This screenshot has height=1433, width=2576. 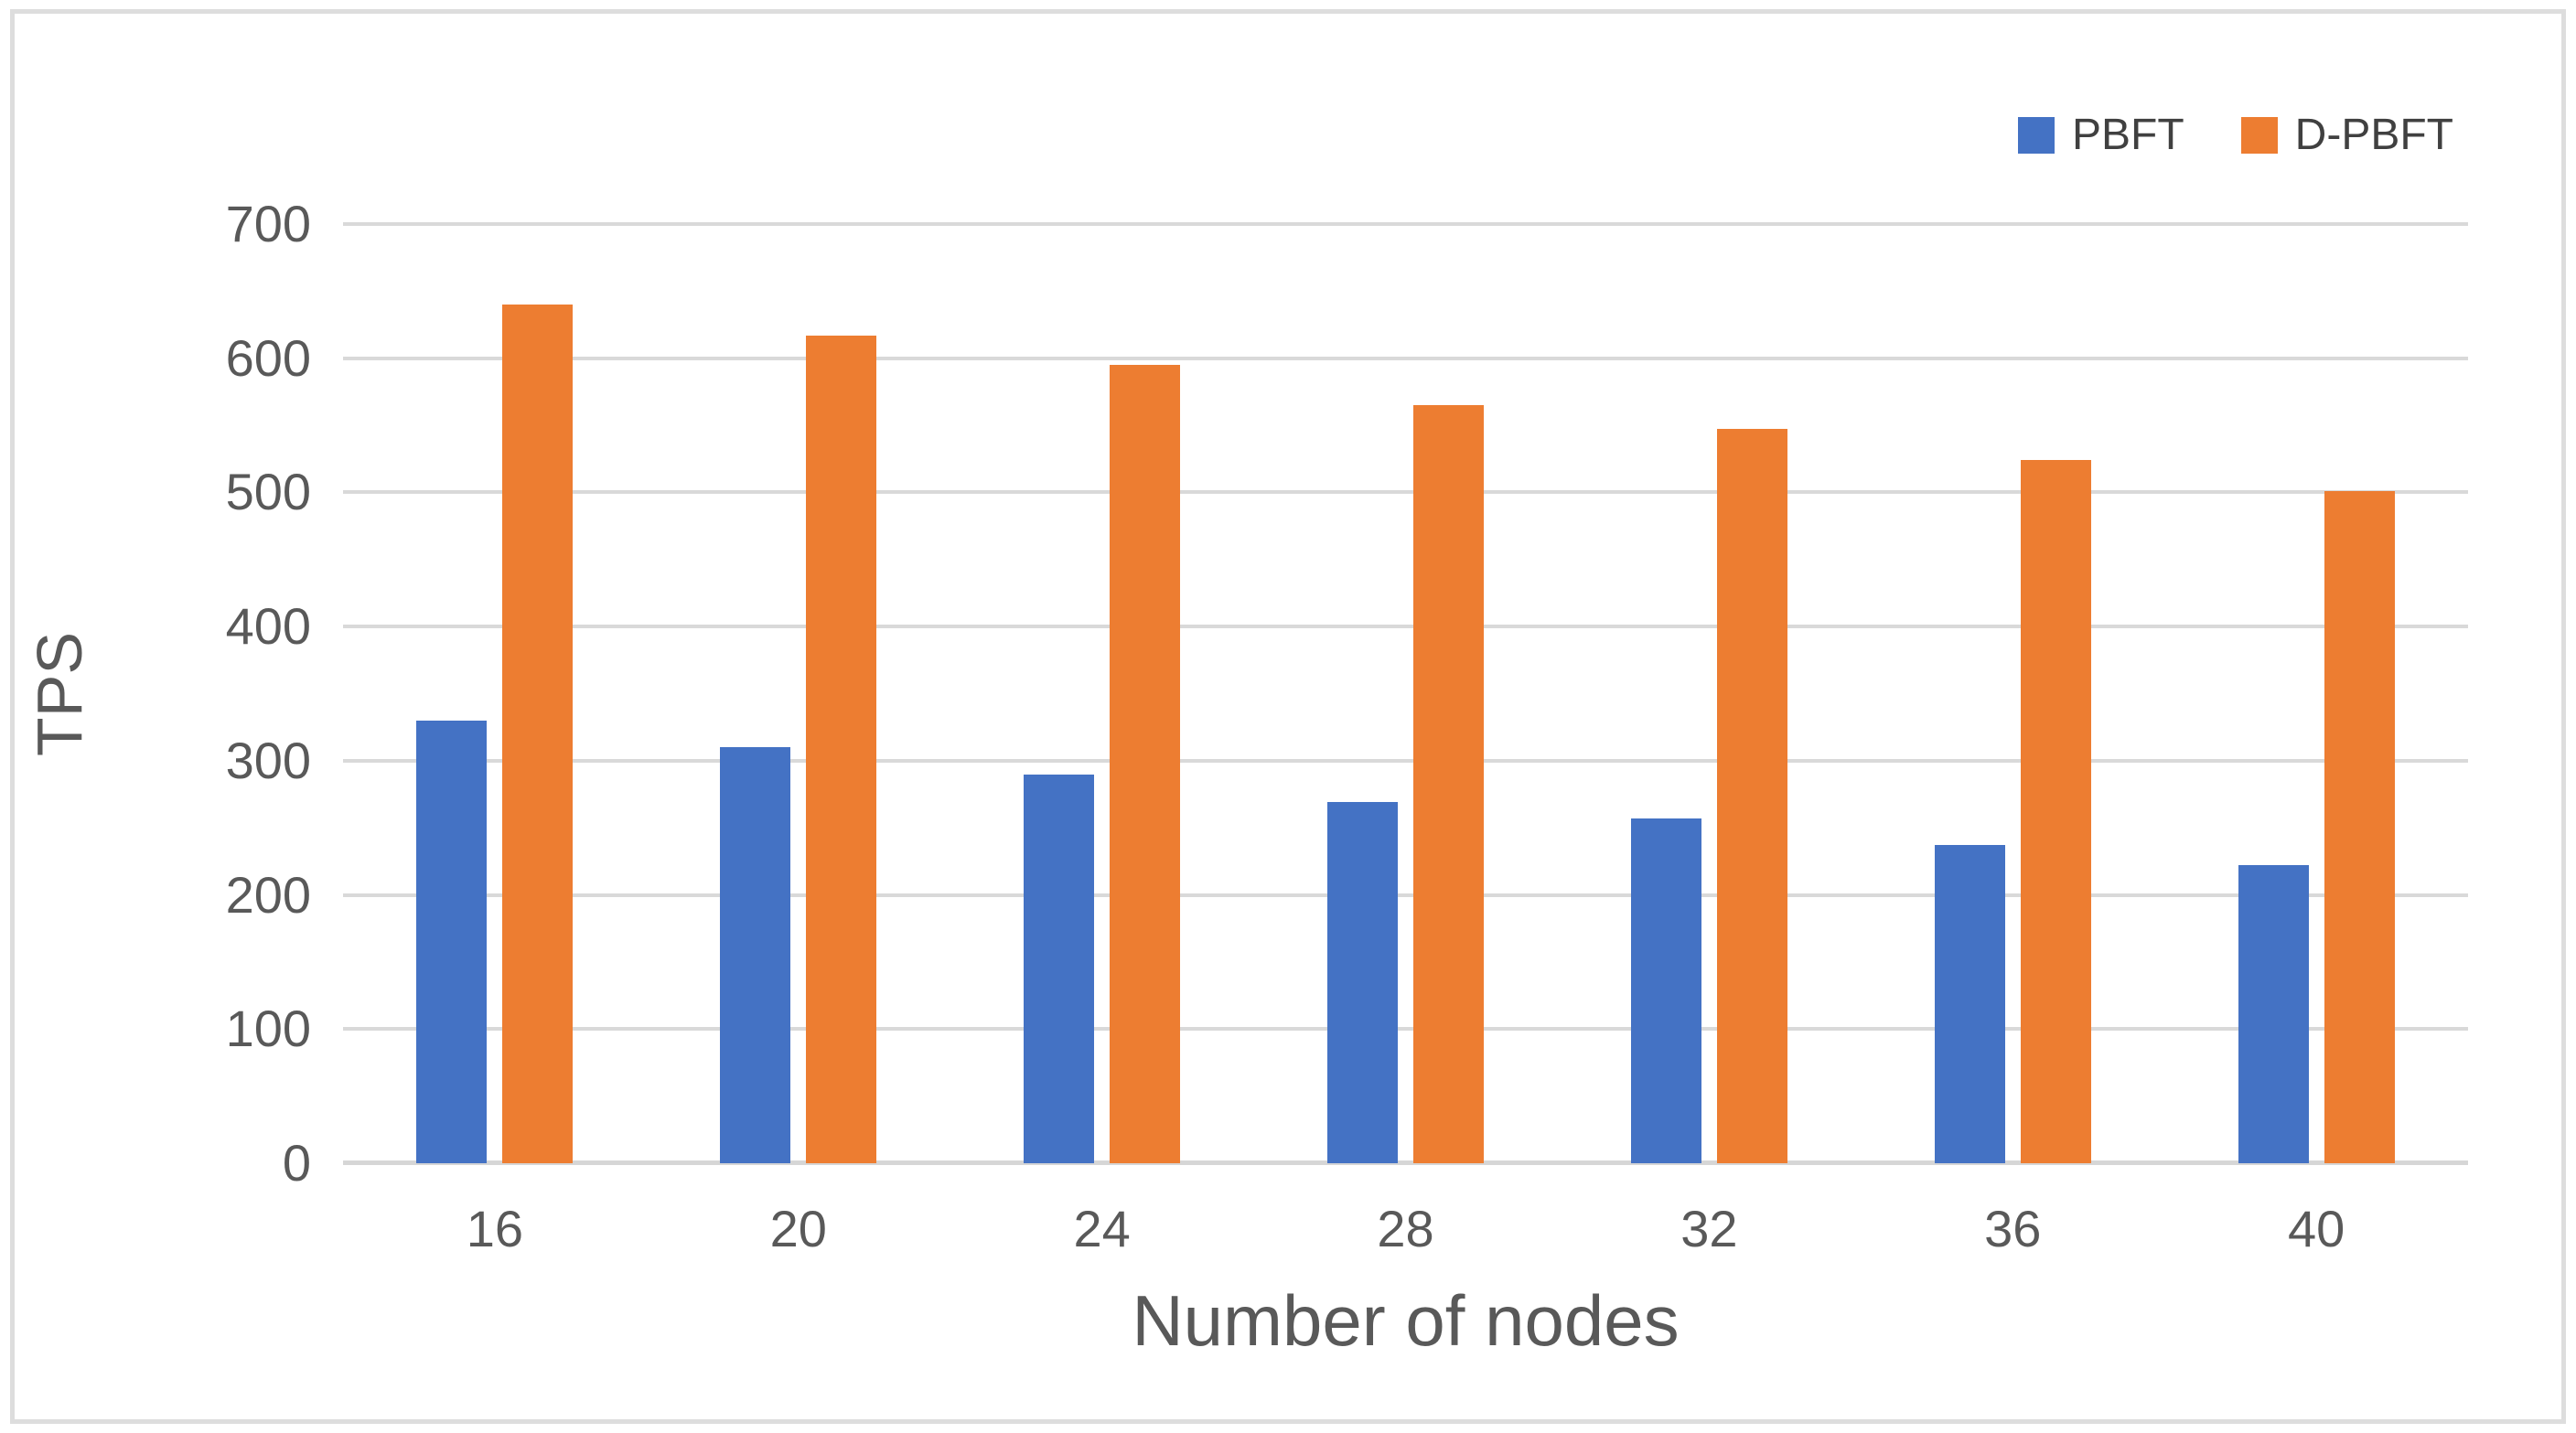 What do you see at coordinates (268, 1029) in the screenshot?
I see `y-tick-label: 100` at bounding box center [268, 1029].